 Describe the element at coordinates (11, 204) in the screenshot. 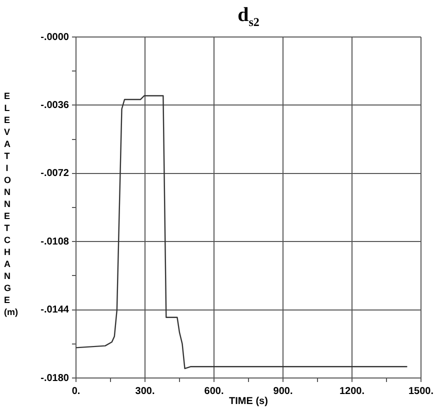

I see `text: ELEVATION NET CHANGE (m)` at that location.